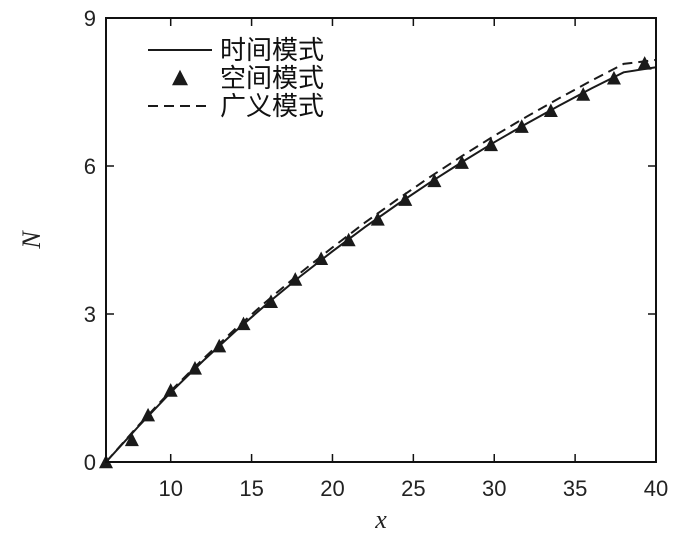 The height and width of the screenshot is (536, 700). What do you see at coordinates (332, 488) in the screenshot?
I see `x-tick-label-2: 20` at bounding box center [332, 488].